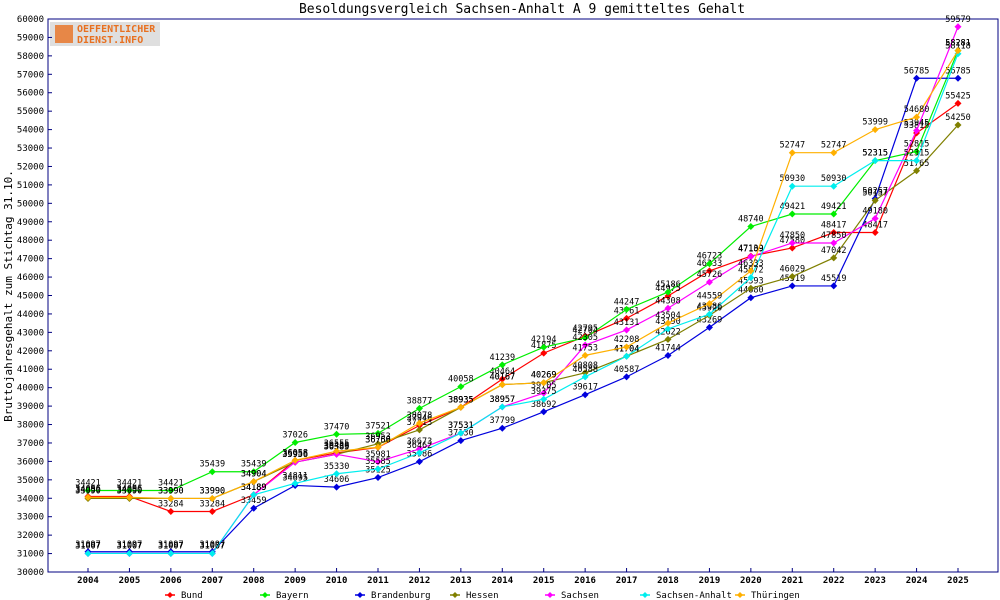  Describe the element at coordinates (668, 301) in the screenshot. I see `data-label: 44308` at that location.